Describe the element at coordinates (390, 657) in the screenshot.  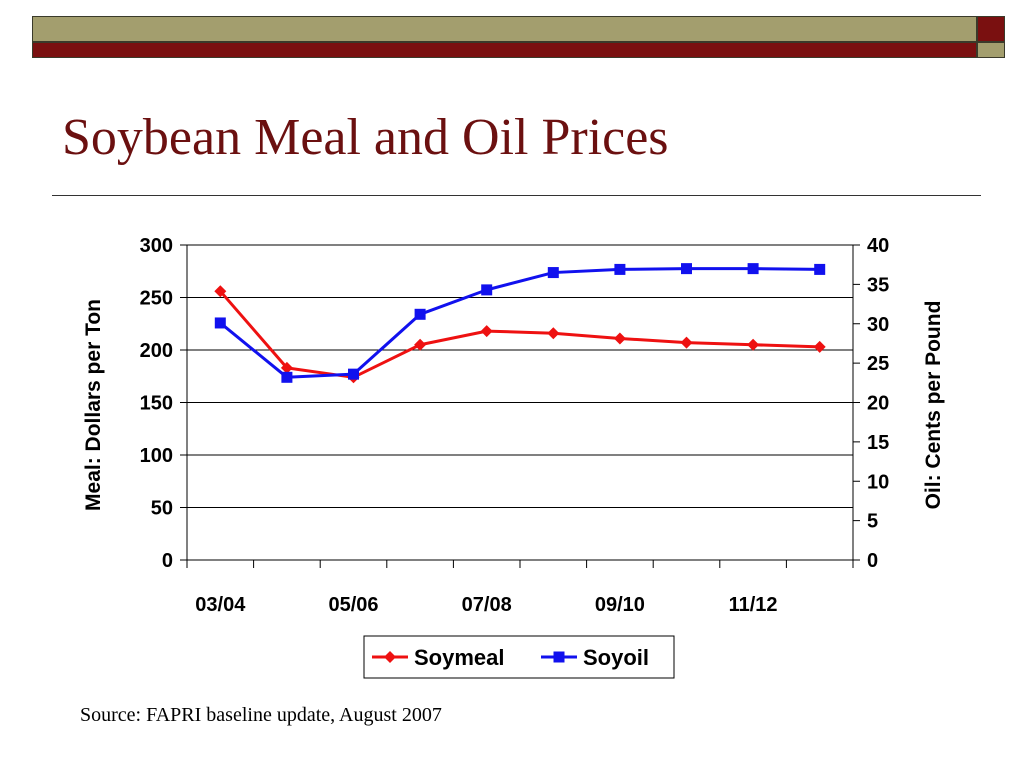
I see `legend-soymeal-marker` at that location.